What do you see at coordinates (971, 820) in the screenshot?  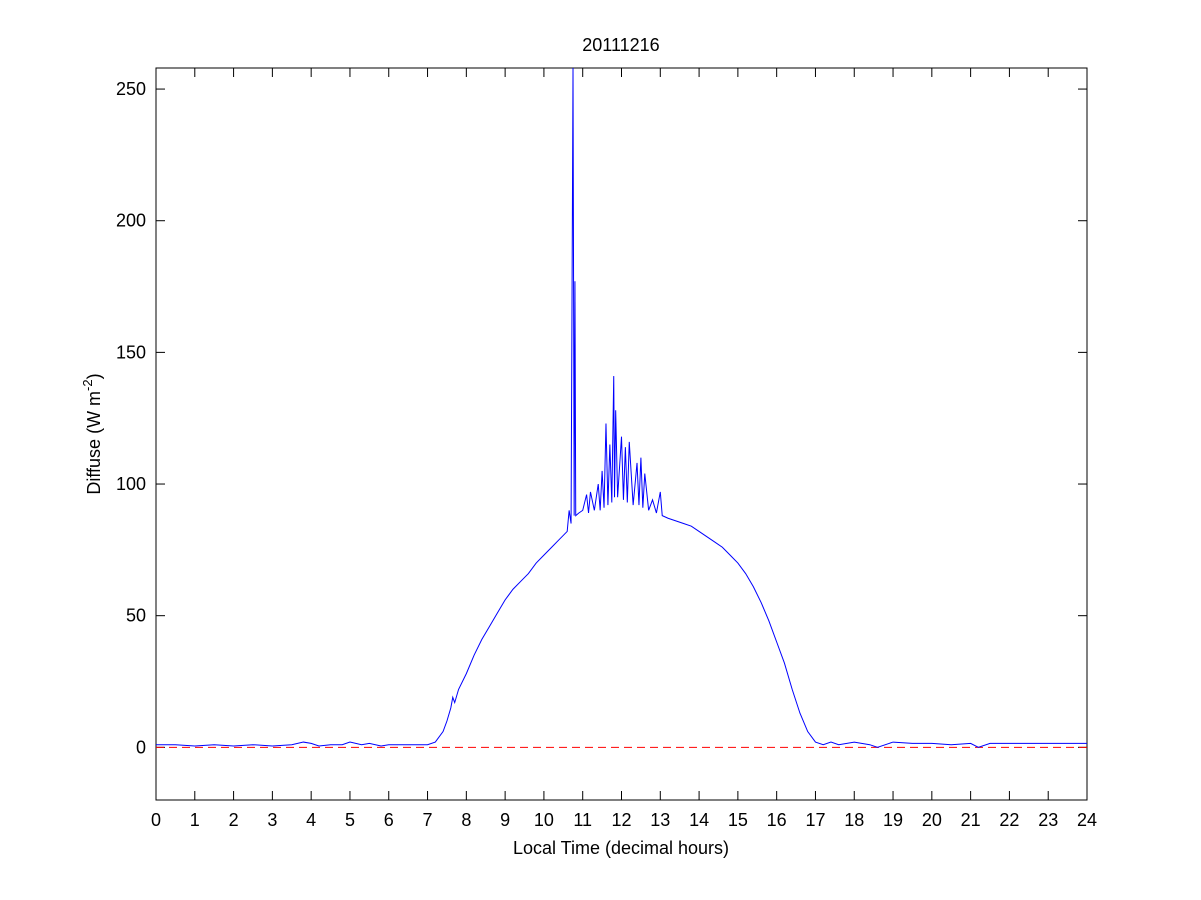 I see `x-tick-label: 21` at bounding box center [971, 820].